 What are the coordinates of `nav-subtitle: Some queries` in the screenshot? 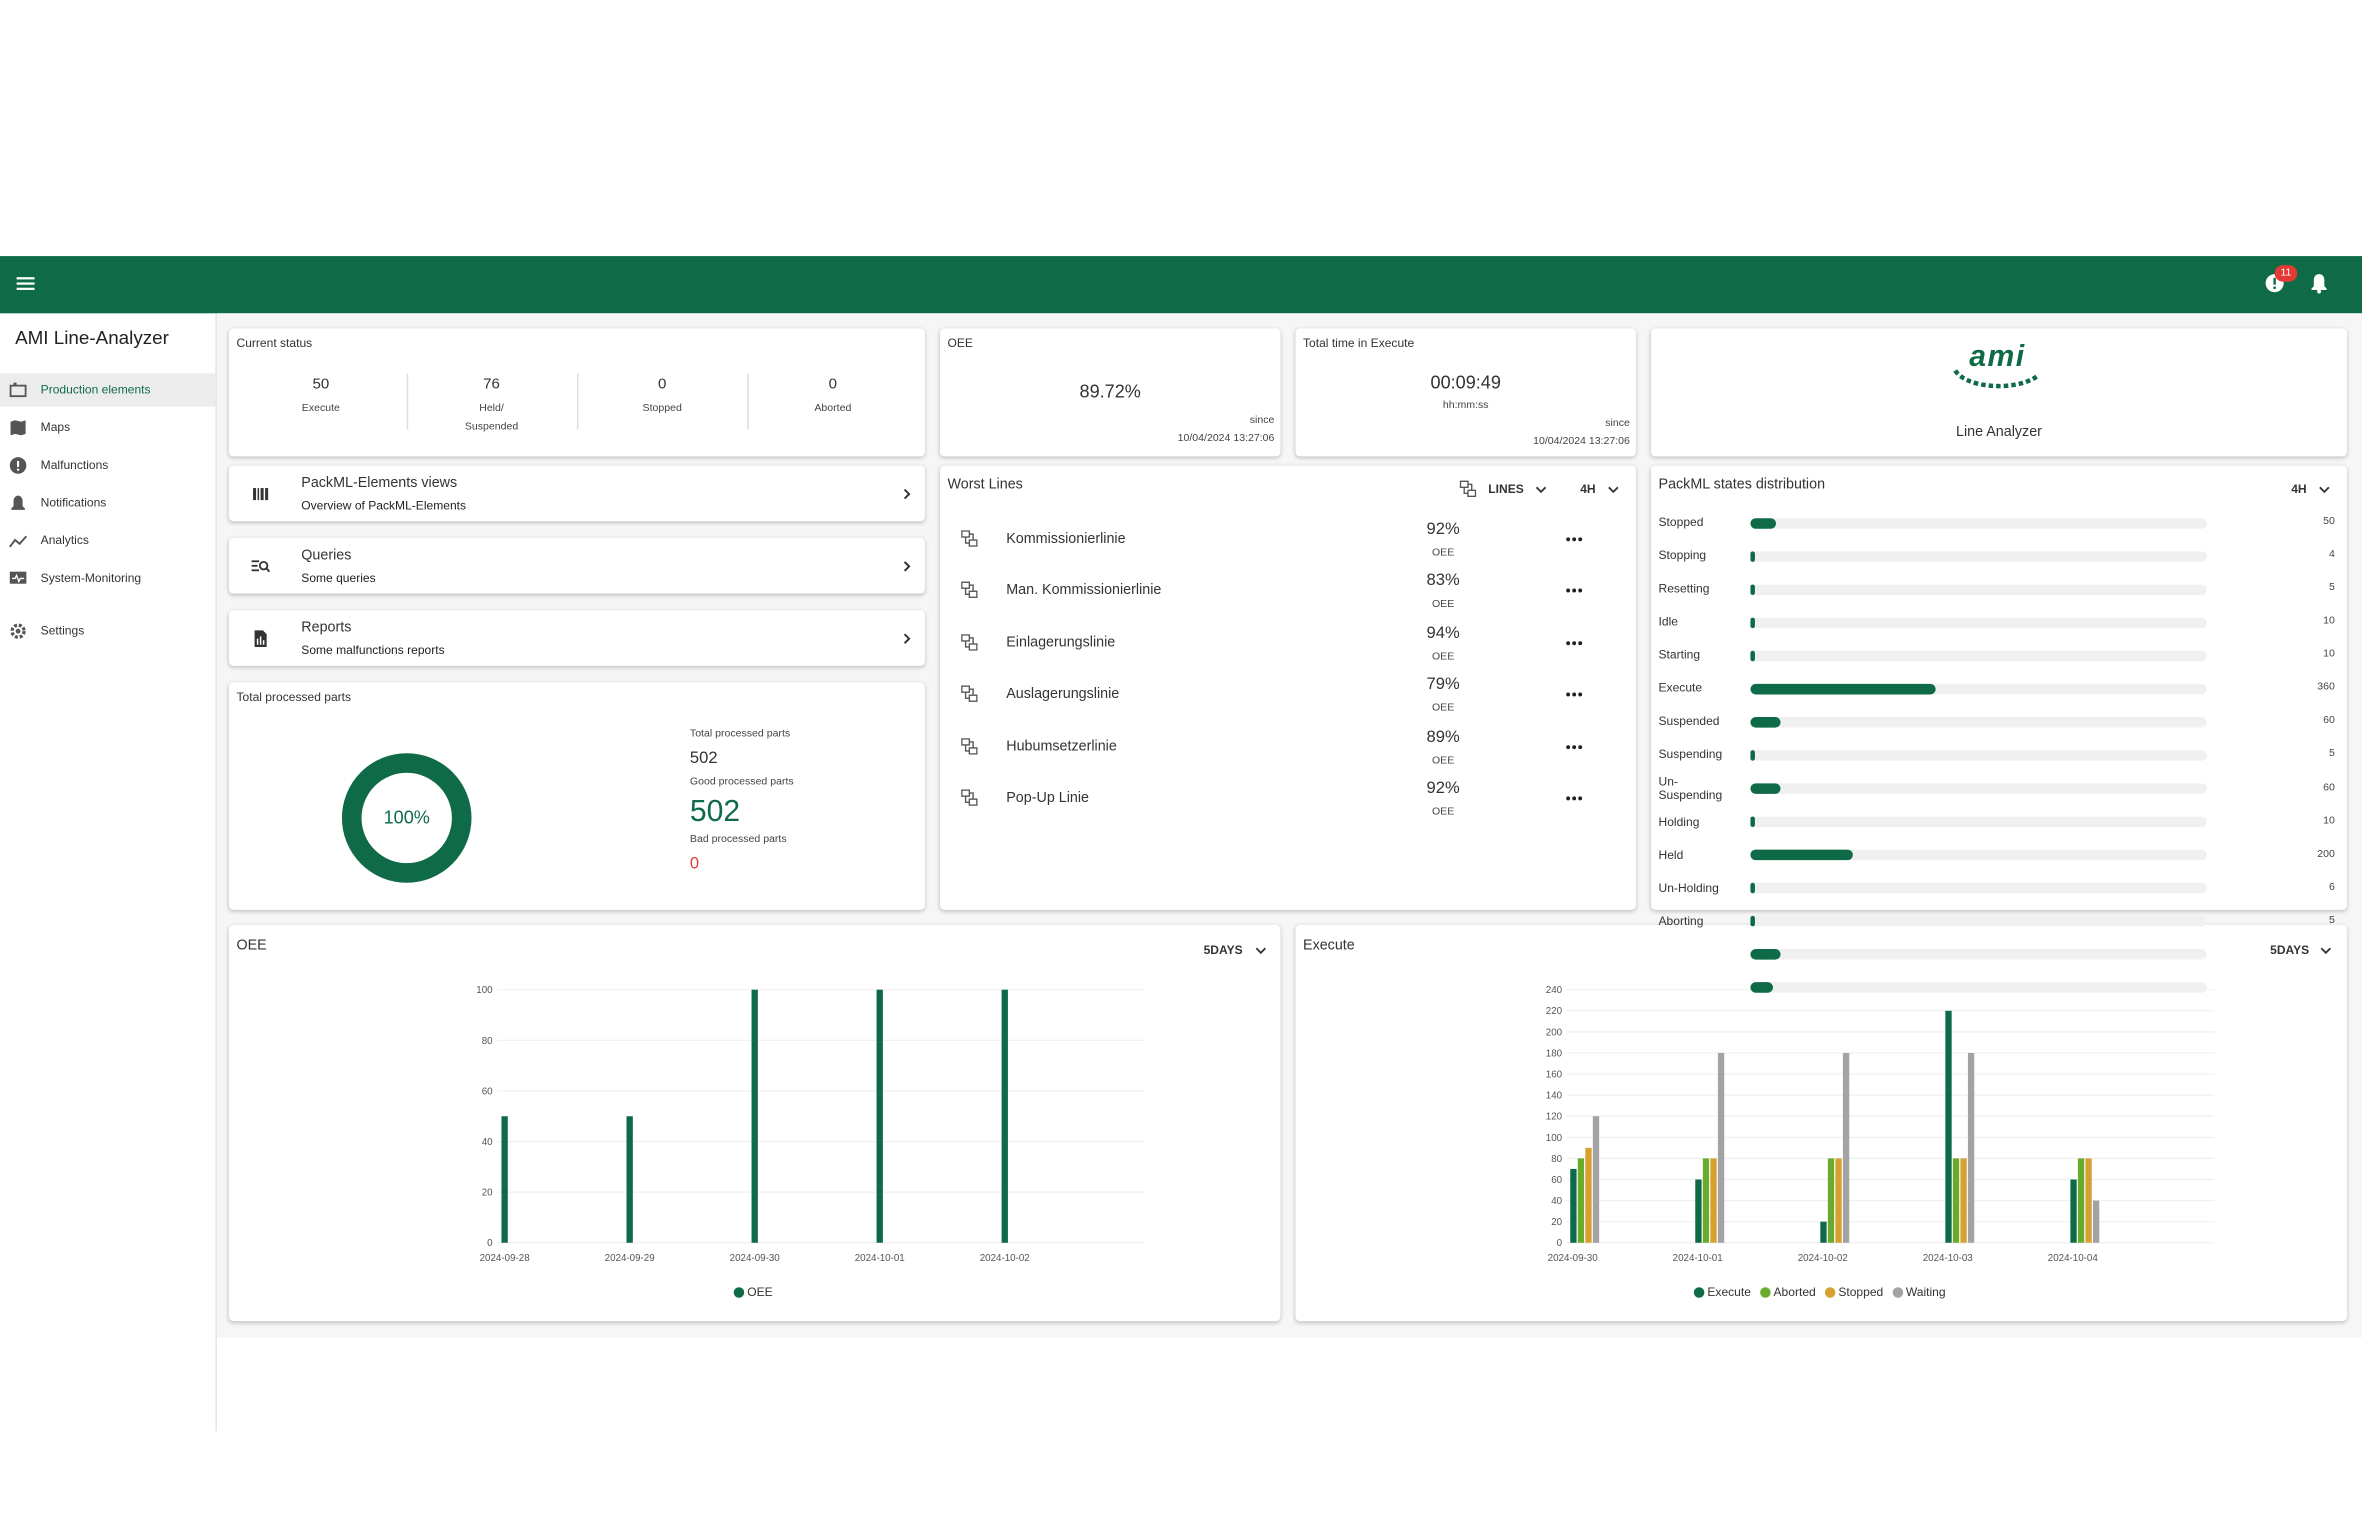 It's located at (338, 578).